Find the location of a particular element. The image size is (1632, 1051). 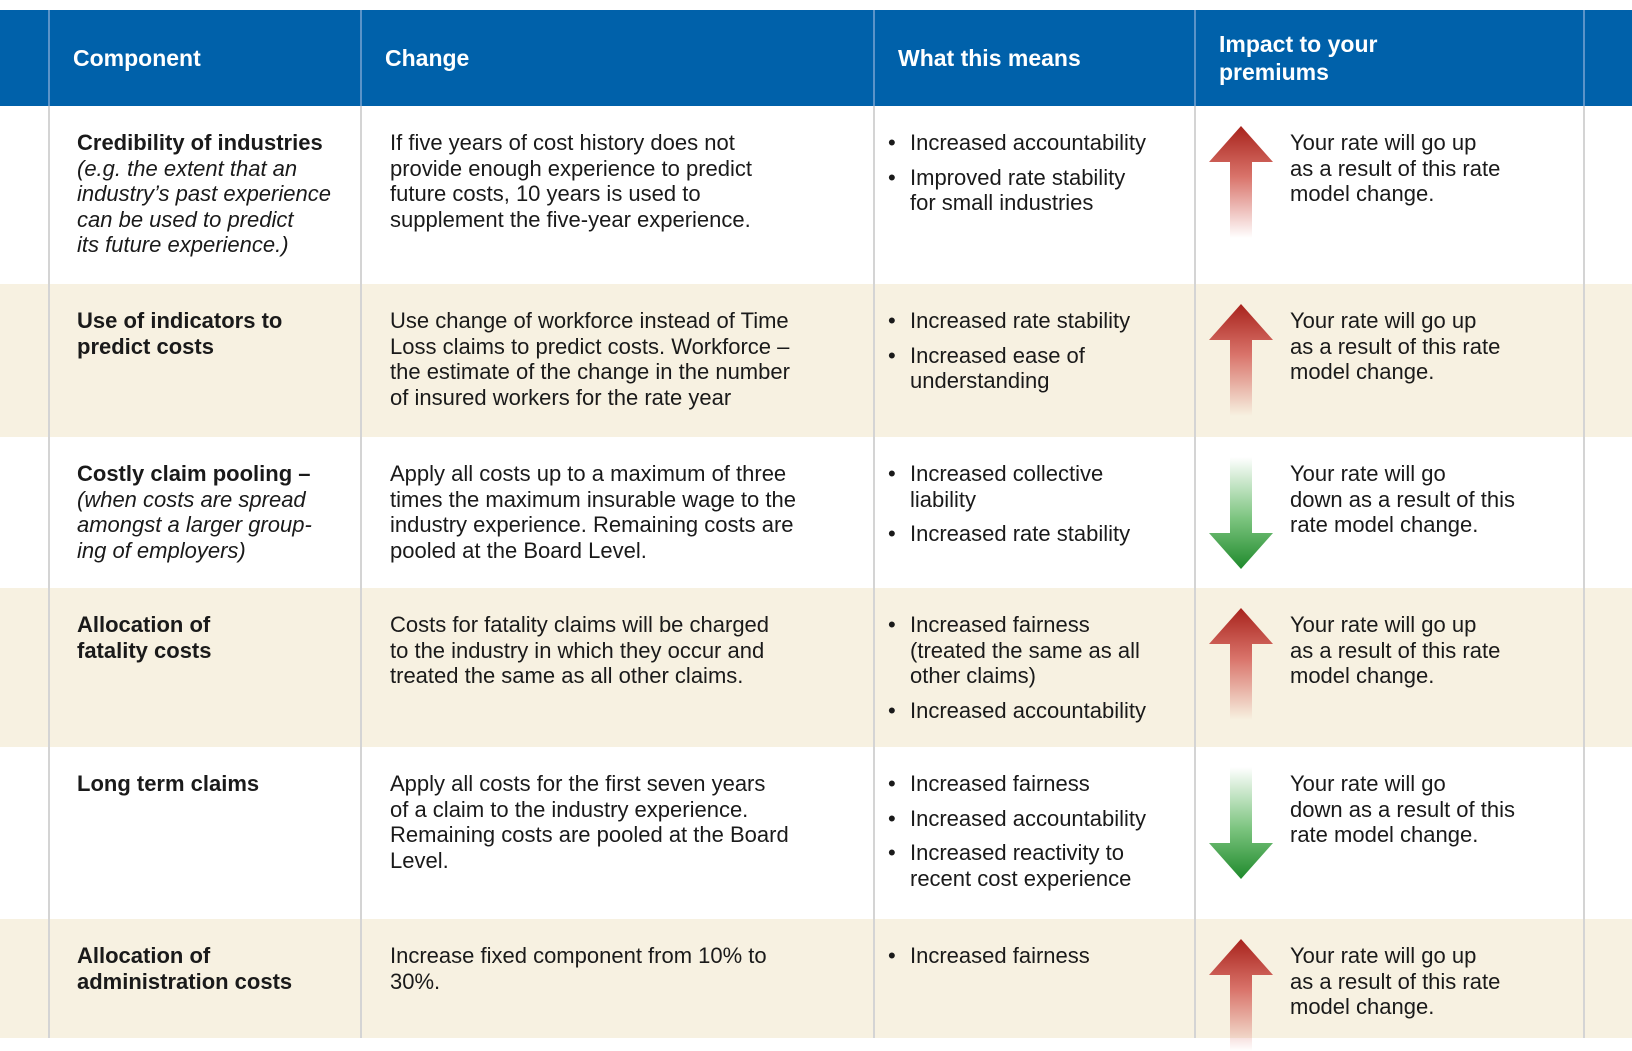

change-line: pooled at the Board Level. is located at coordinates (518, 550).